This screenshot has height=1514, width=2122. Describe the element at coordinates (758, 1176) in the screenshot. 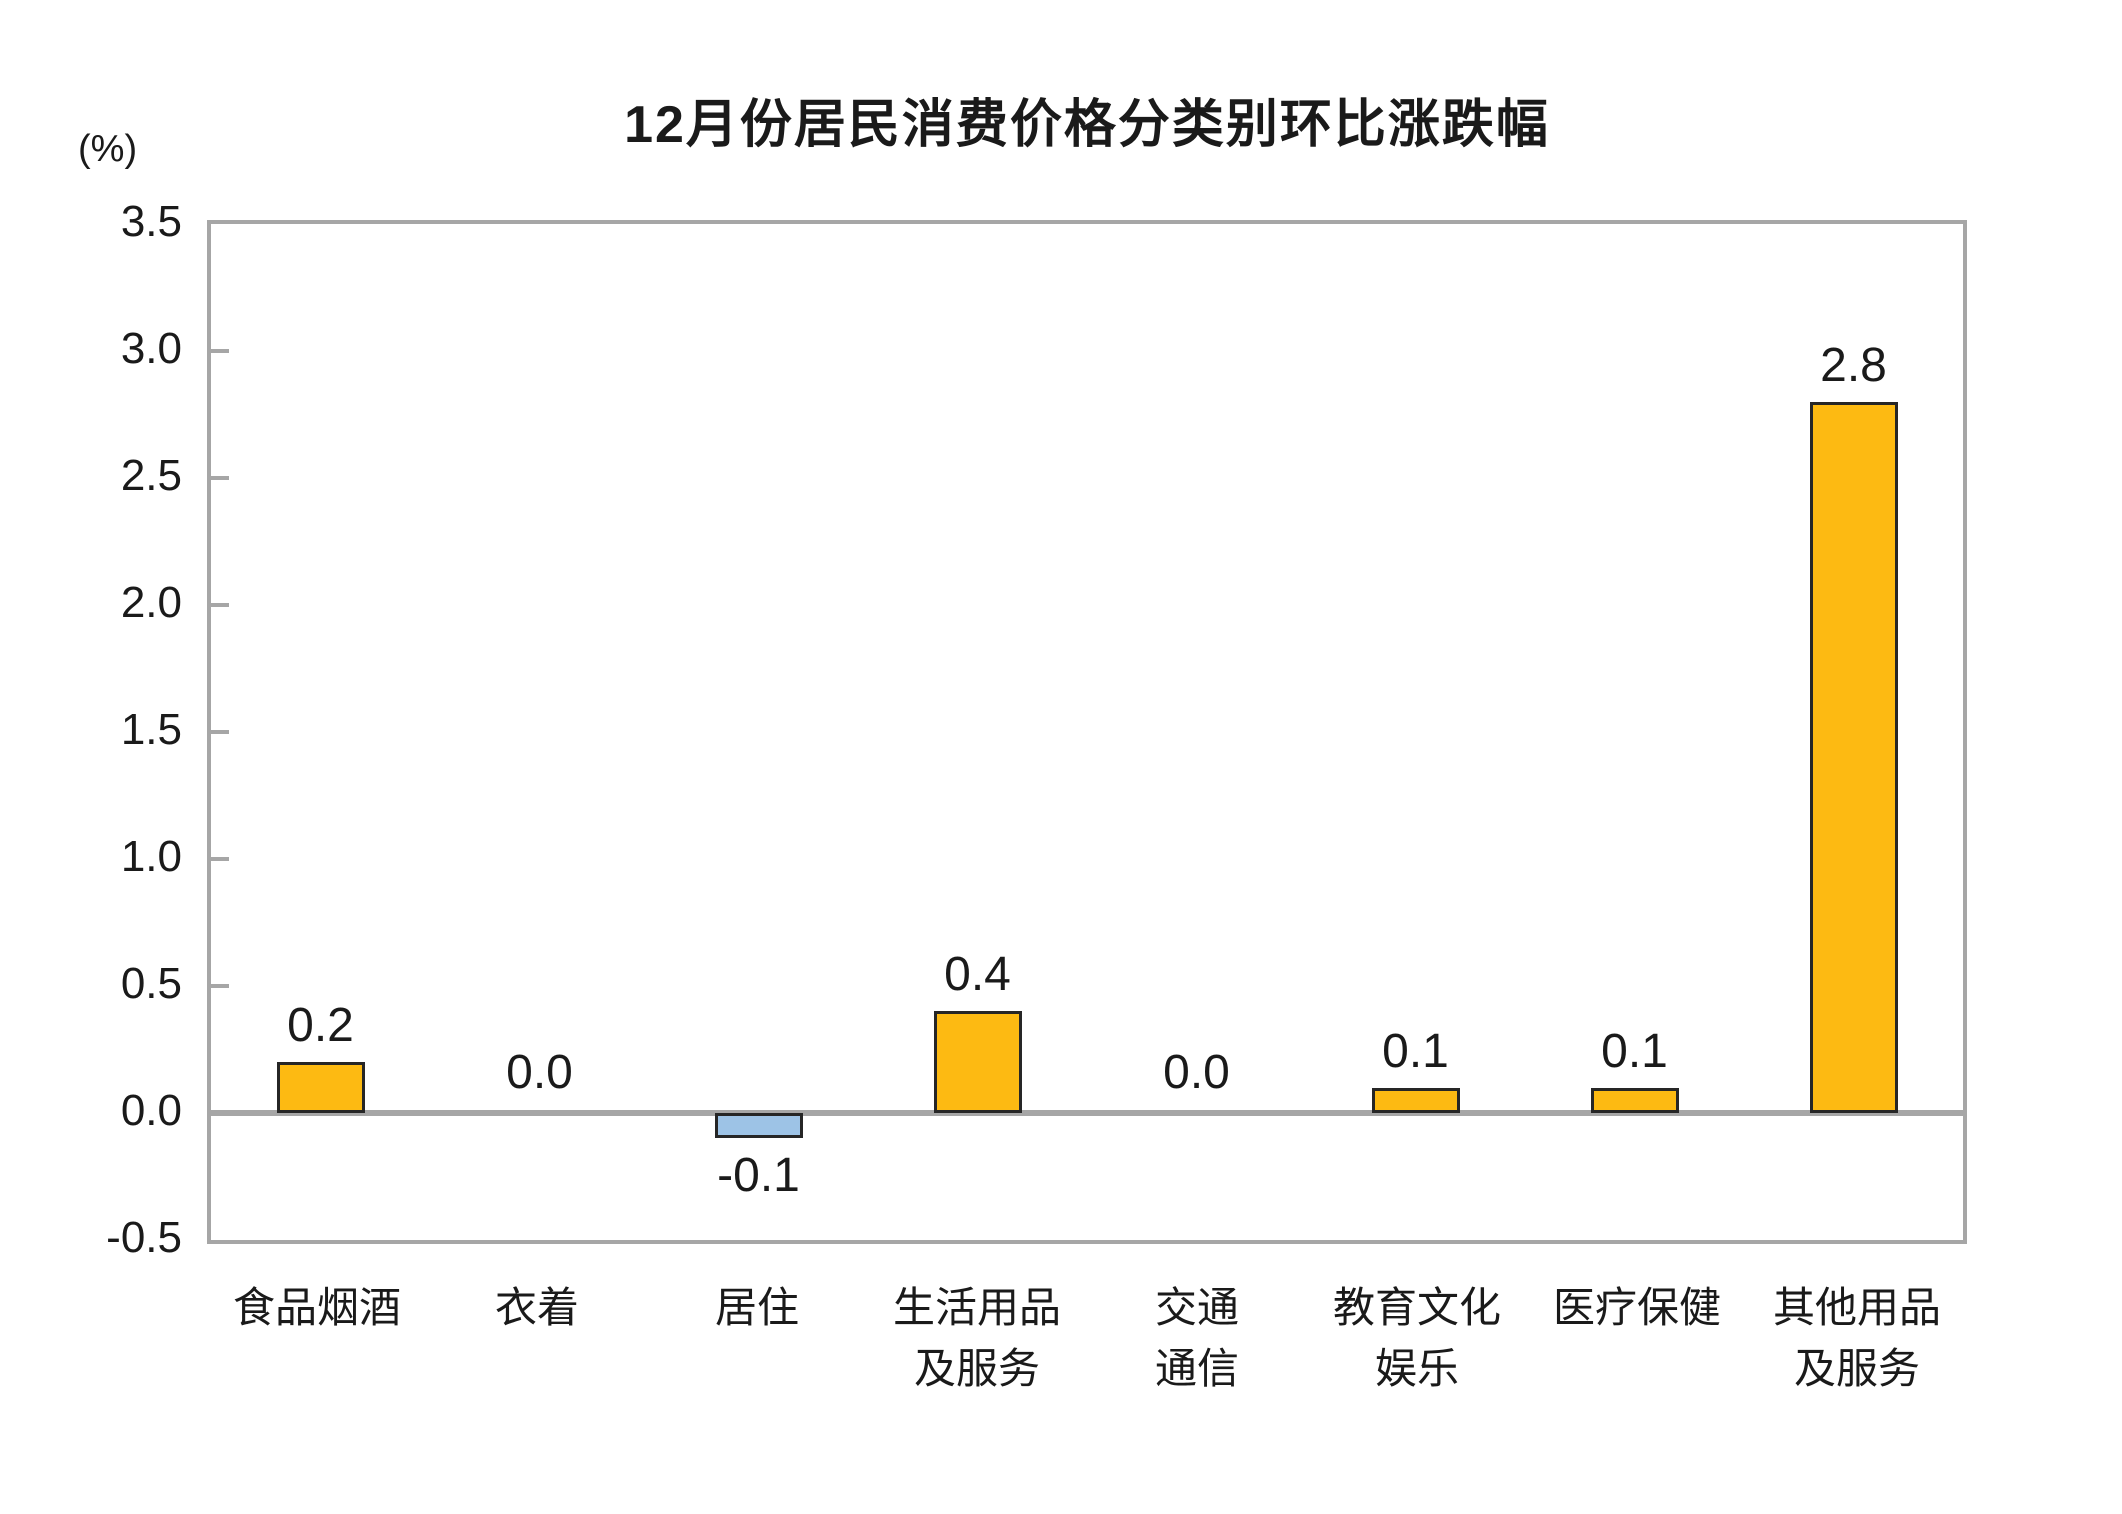

I see `bar-value-label: -0.1` at that location.